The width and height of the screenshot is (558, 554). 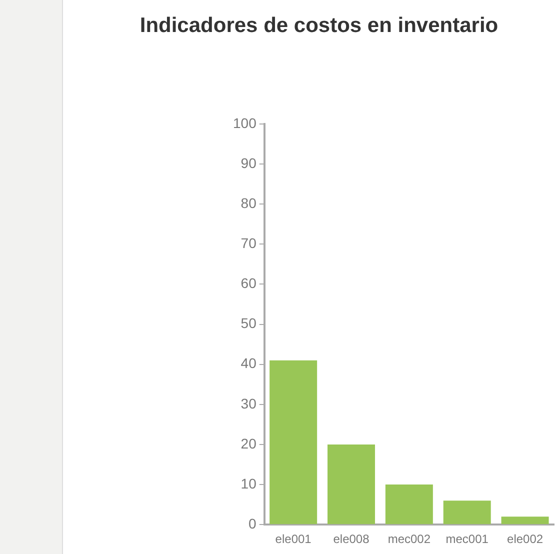 What do you see at coordinates (248, 403) in the screenshot?
I see `y-tick-label: 30` at bounding box center [248, 403].